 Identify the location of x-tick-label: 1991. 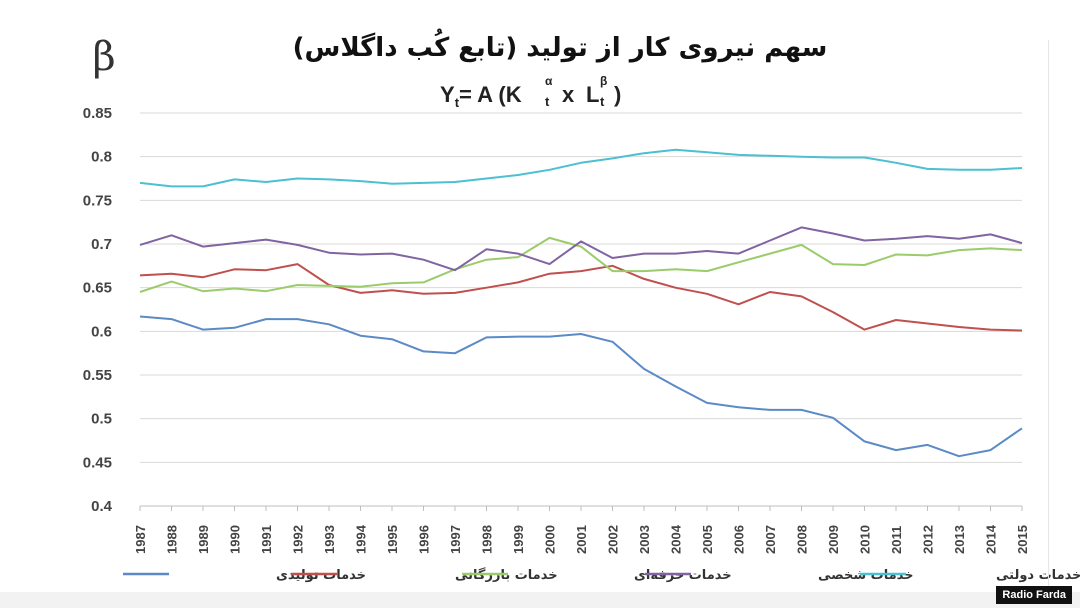
(266, 539).